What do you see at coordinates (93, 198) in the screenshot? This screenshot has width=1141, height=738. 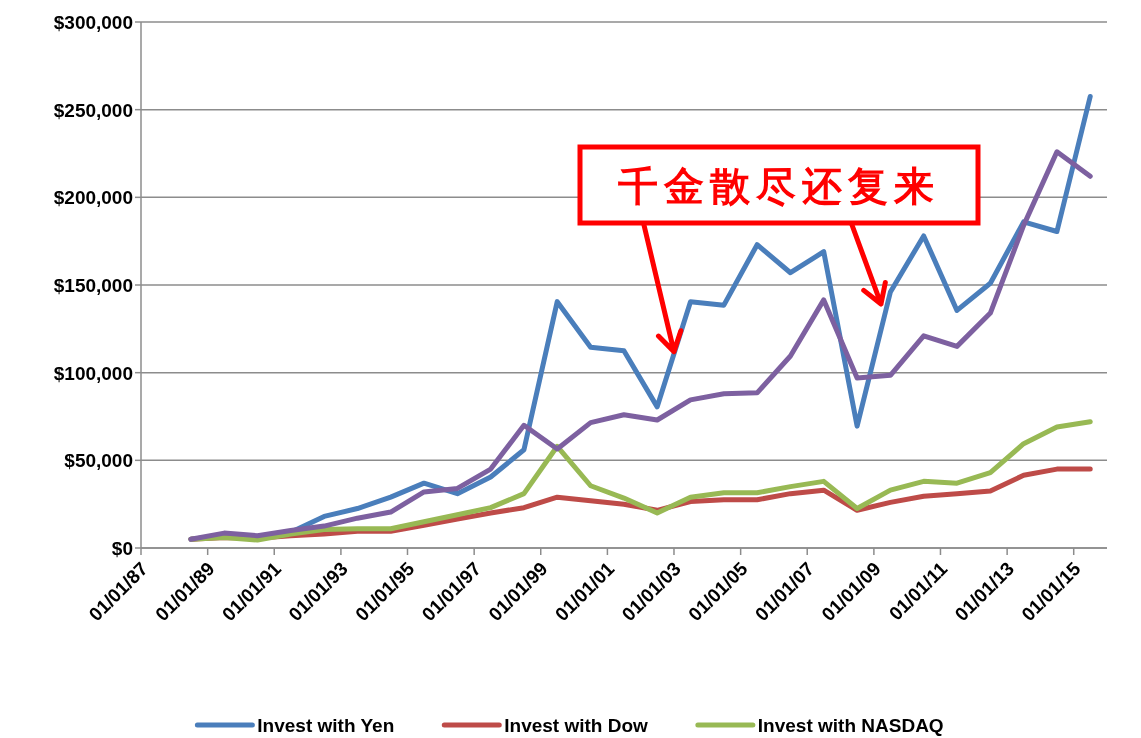 I see `y-tick-label: $200,000` at bounding box center [93, 198].